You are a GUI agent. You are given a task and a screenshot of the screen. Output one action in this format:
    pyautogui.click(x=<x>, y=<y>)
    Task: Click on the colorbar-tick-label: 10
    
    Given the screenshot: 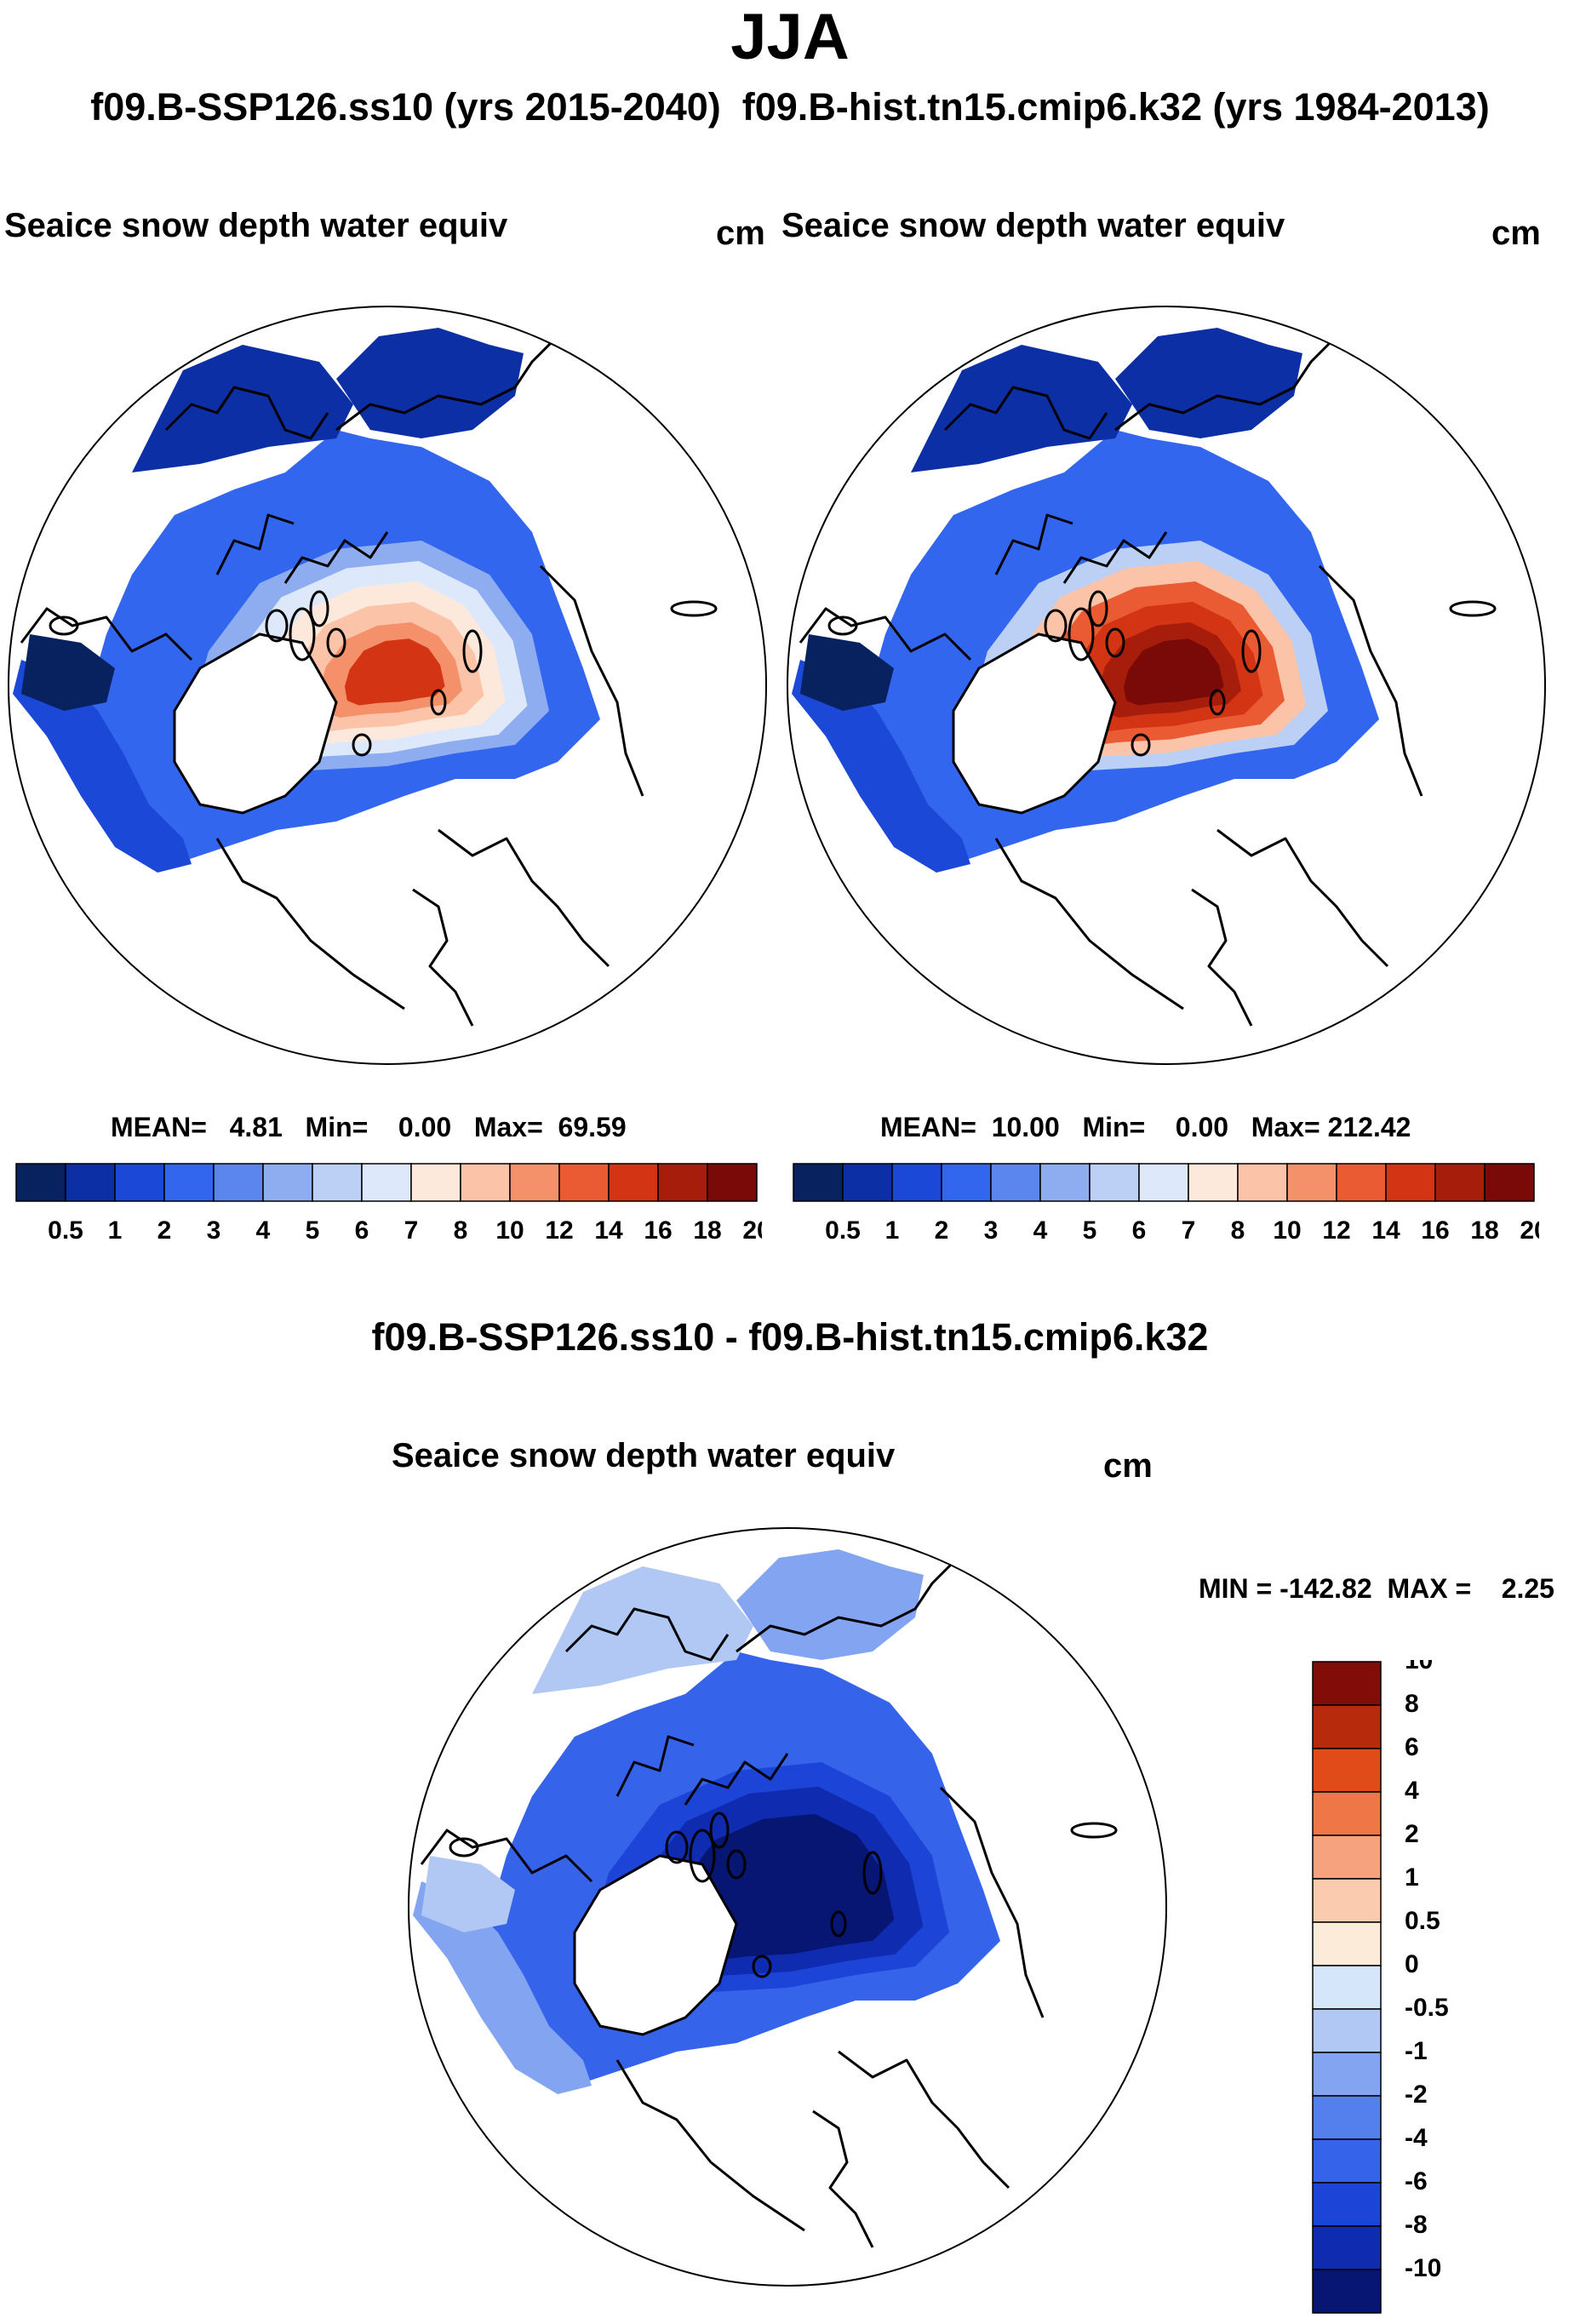 What is the action you would take?
    pyautogui.click(x=1419, y=1667)
    